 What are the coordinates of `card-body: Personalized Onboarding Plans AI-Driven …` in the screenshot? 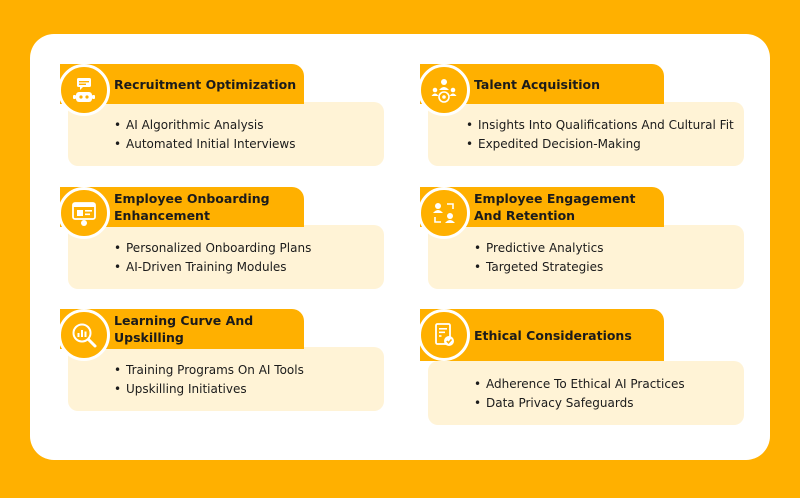 It's located at (226, 257).